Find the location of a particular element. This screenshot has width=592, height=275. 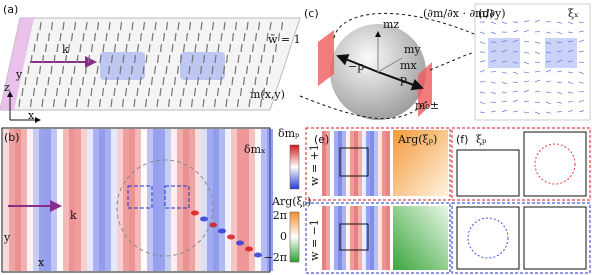

field-label: δmₓ is located at coordinates (255, 149).